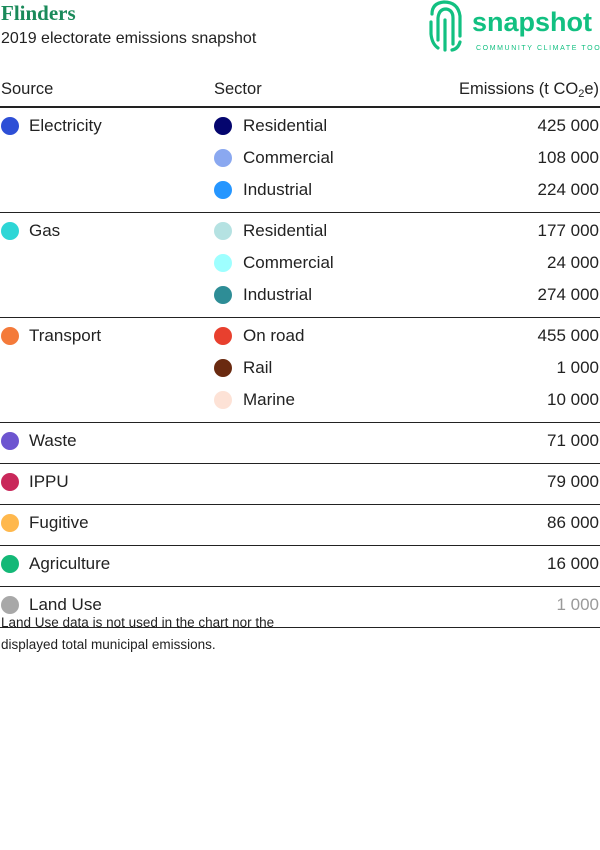 This screenshot has width=600, height=850. What do you see at coordinates (300, 565) in the screenshot?
I see `table-row: Agriculture 16 000` at bounding box center [300, 565].